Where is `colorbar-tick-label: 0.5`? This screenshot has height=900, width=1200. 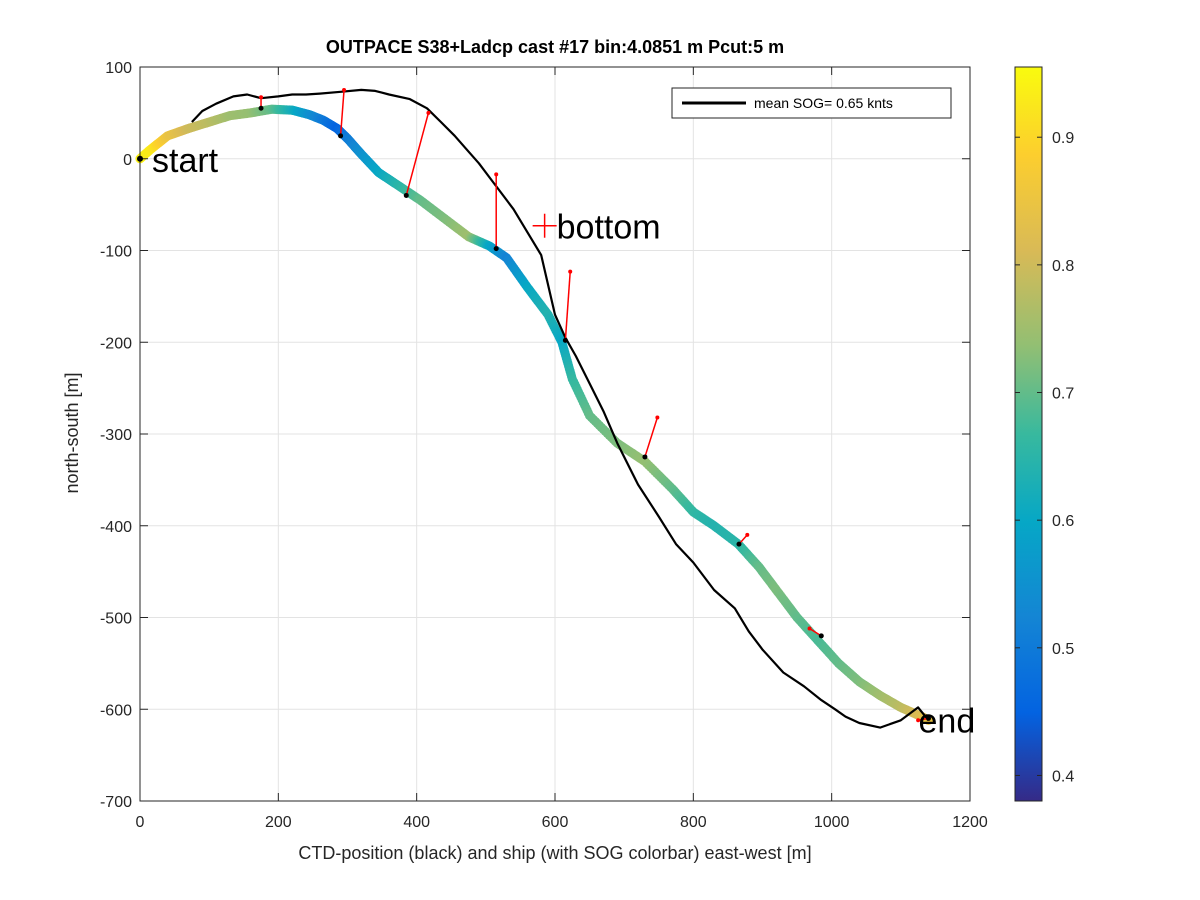
colorbar-tick-label: 0.5 is located at coordinates (1063, 649).